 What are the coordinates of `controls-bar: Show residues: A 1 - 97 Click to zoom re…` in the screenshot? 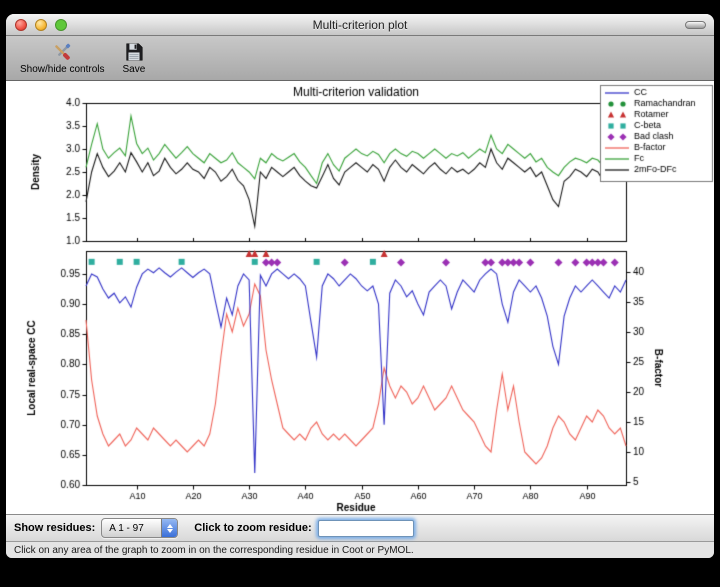 It's located at (360, 527).